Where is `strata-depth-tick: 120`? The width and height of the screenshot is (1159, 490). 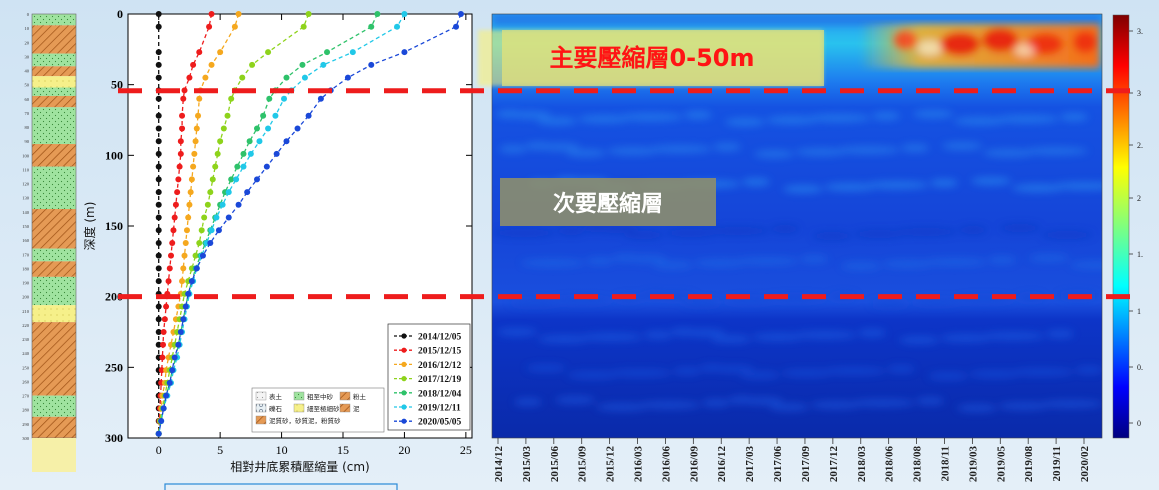 strata-depth-tick: 120 is located at coordinates (26, 184).